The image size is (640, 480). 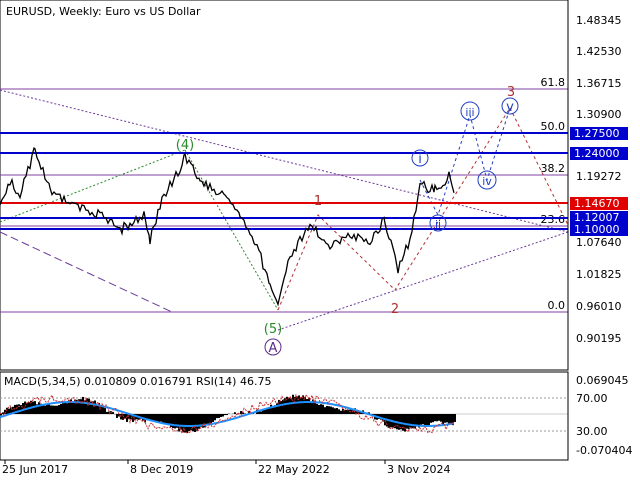 I want to click on oscillator-scale: 0.069045 70.00 30.00 -0.070404, so click(x=599, y=416).